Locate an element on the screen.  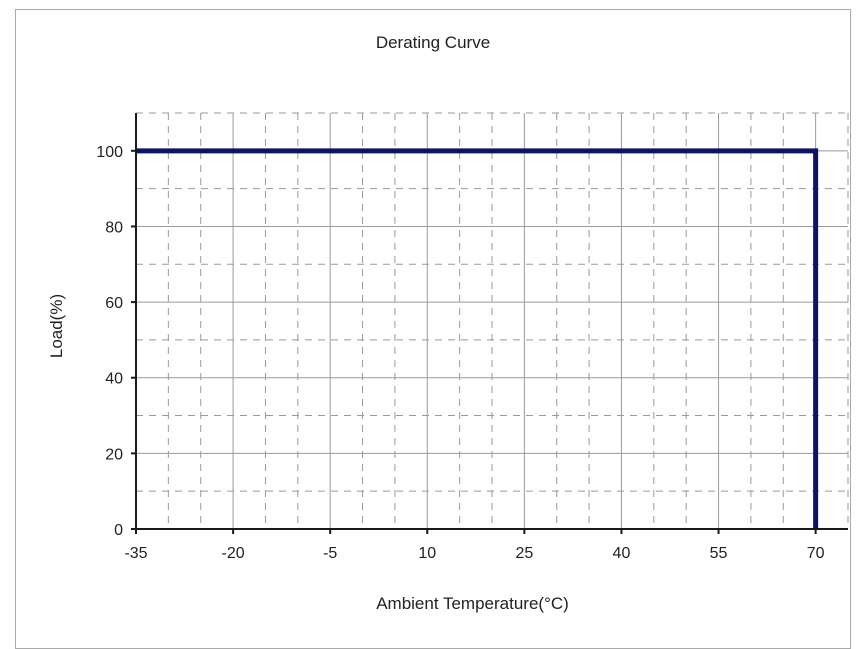
y-tick-label: 20 is located at coordinates (114, 454).